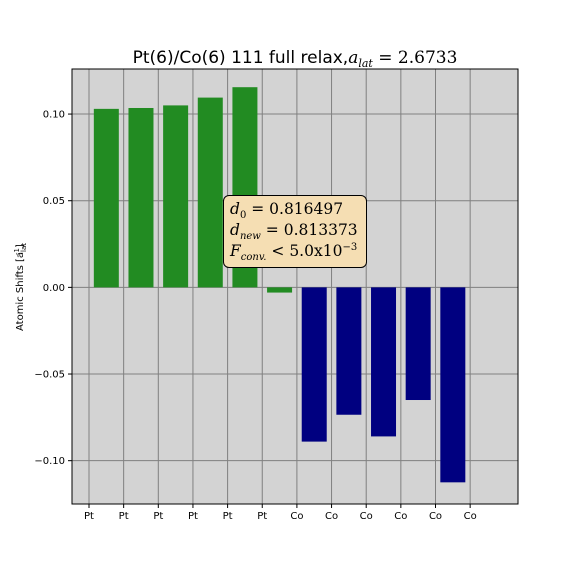  Describe the element at coordinates (365, 63) in the screenshot. I see `title-subscript: lat` at that location.